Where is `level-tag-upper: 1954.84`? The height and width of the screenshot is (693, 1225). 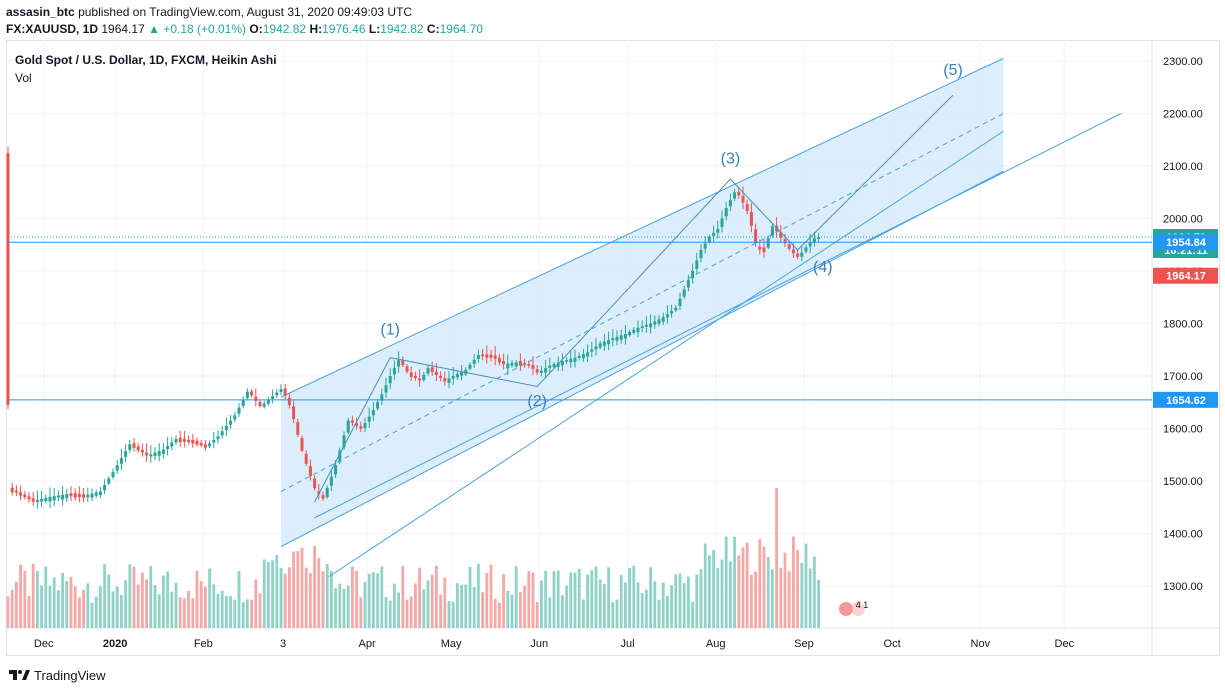 level-tag-upper: 1954.84 is located at coordinates (1185, 242).